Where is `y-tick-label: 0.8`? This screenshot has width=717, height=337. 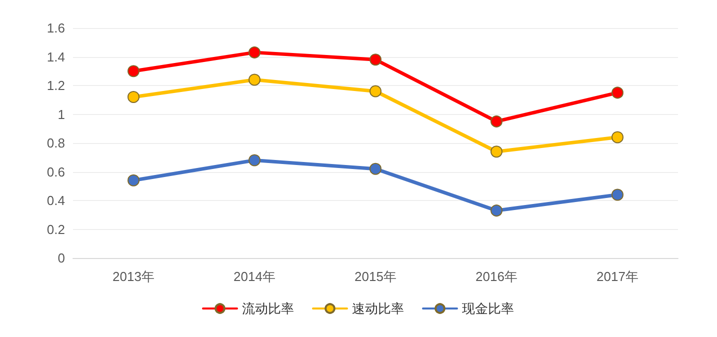
y-tick-label: 0.8 is located at coordinates (55, 143).